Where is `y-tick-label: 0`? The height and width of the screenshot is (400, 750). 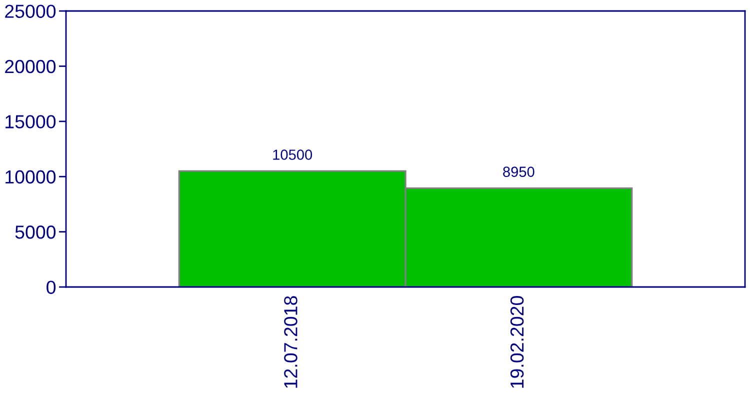
y-tick-label: 0 is located at coordinates (51, 287).